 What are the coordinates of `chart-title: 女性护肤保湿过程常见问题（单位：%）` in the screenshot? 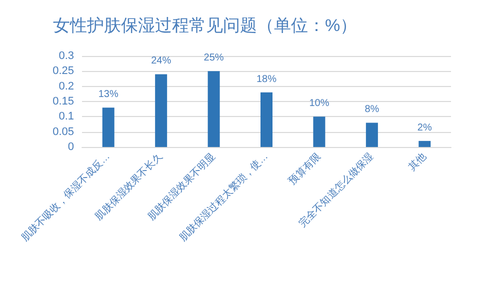 It's located at (205, 25).